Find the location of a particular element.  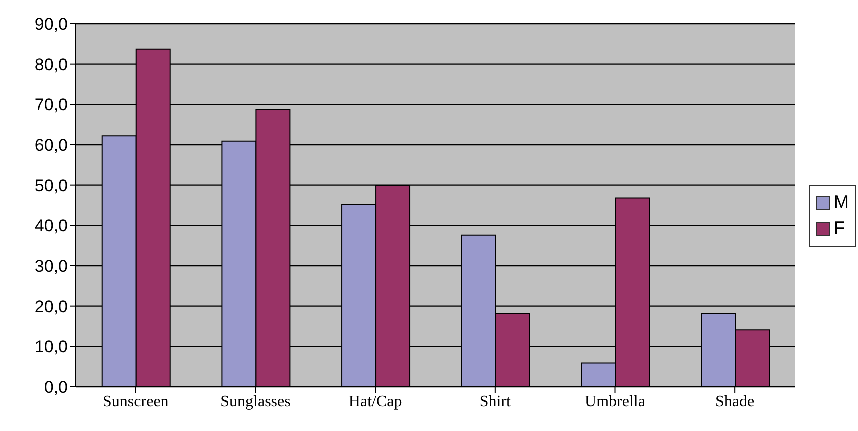

x-tick-label: Hat/Cap is located at coordinates (375, 401).